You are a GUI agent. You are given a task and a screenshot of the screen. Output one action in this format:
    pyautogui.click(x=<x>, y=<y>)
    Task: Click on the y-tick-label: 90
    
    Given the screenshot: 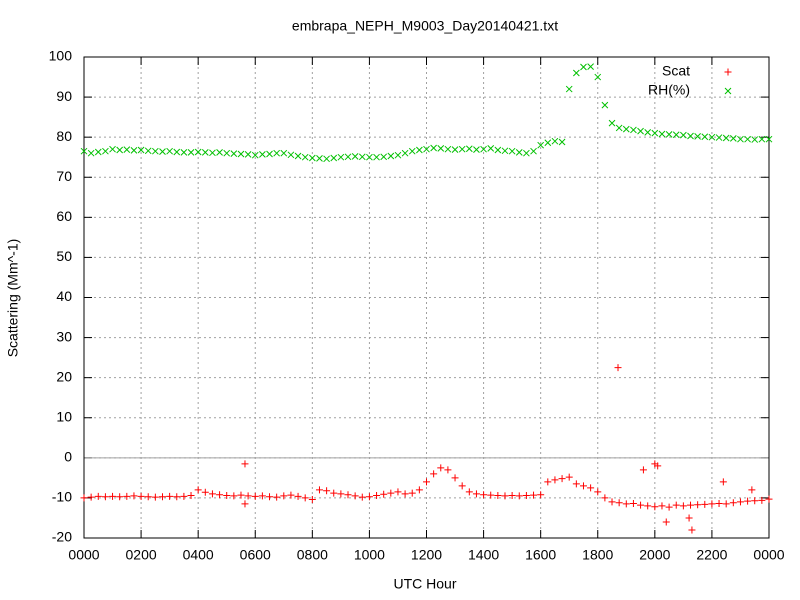 What is the action you would take?
    pyautogui.click(x=64, y=96)
    